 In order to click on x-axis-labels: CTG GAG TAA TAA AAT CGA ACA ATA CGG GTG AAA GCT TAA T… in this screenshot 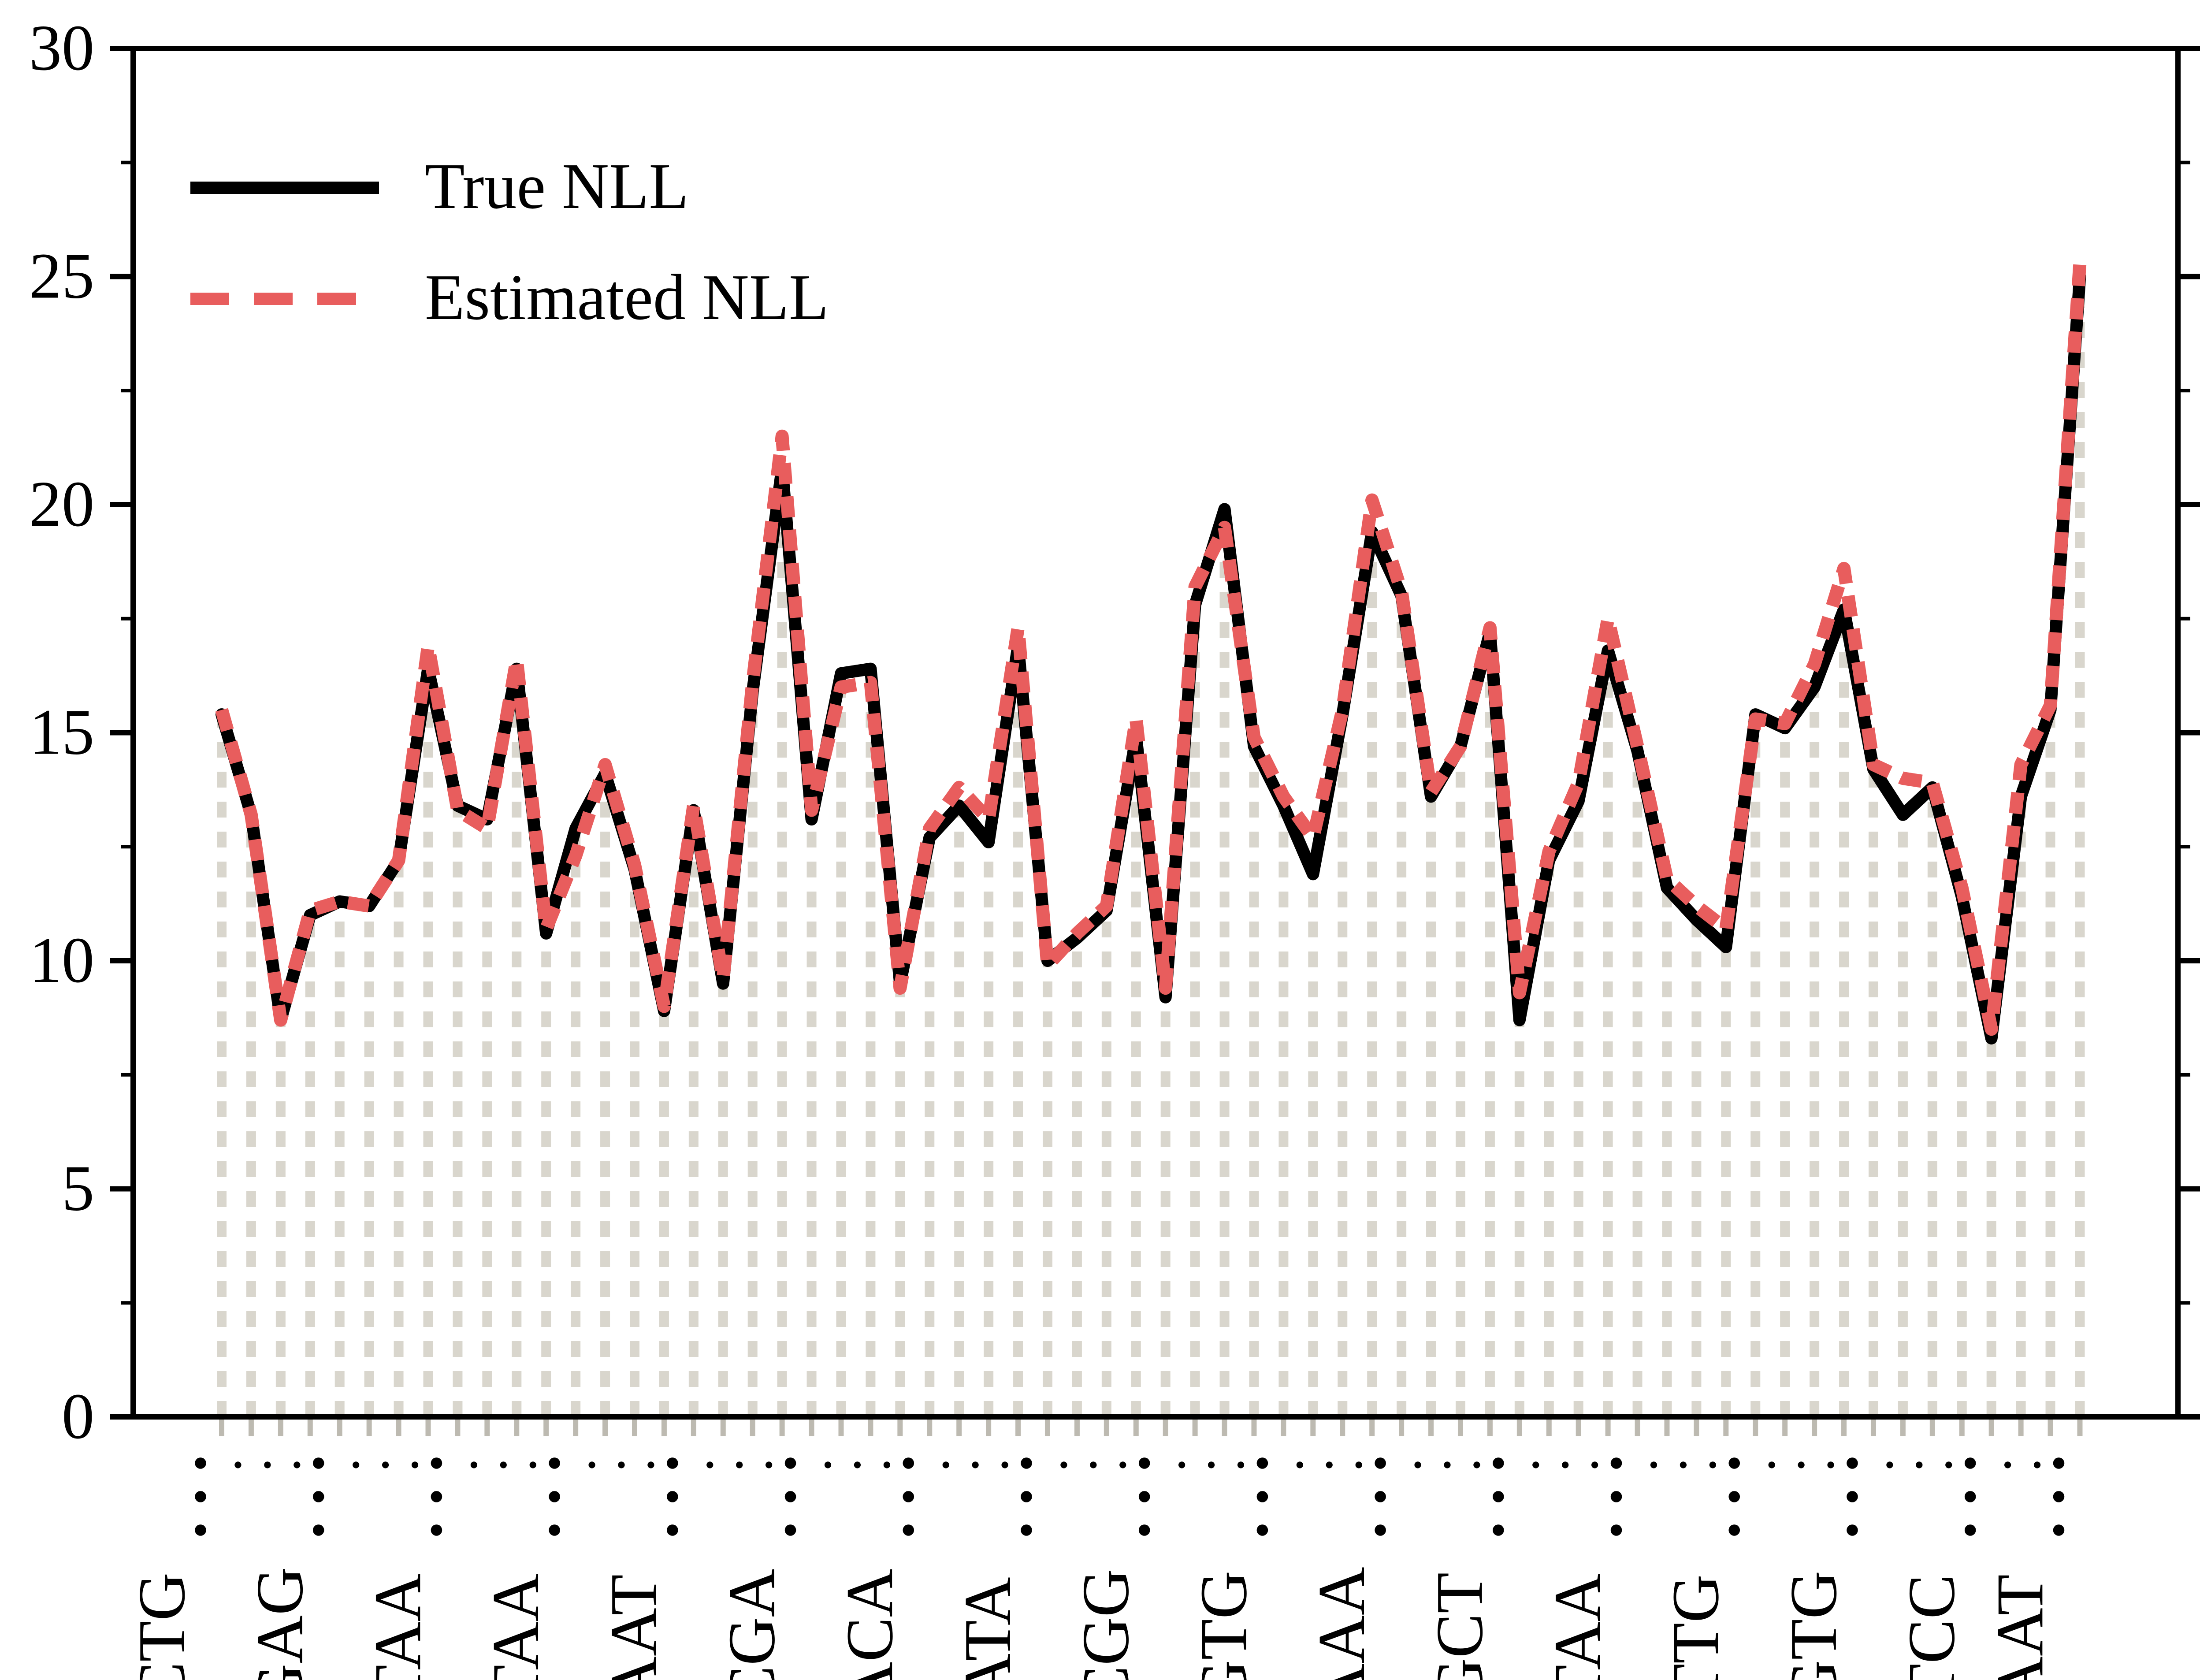, I will do `click(1095, 1568)`.